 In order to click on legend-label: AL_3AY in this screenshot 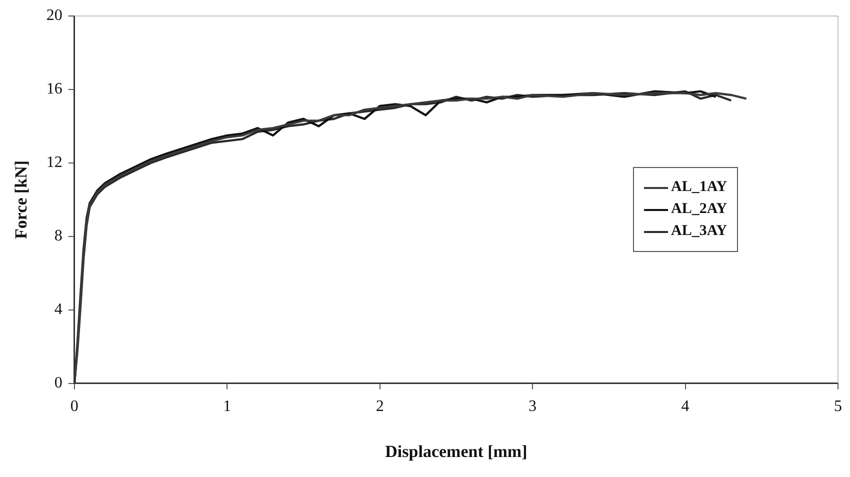, I will do `click(699, 231)`.